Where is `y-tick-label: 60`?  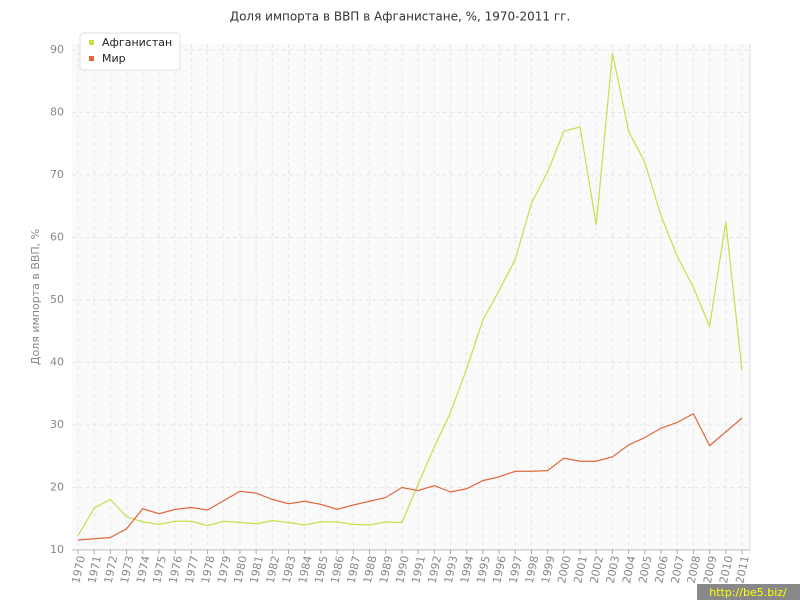 y-tick-label: 60 is located at coordinates (57, 237).